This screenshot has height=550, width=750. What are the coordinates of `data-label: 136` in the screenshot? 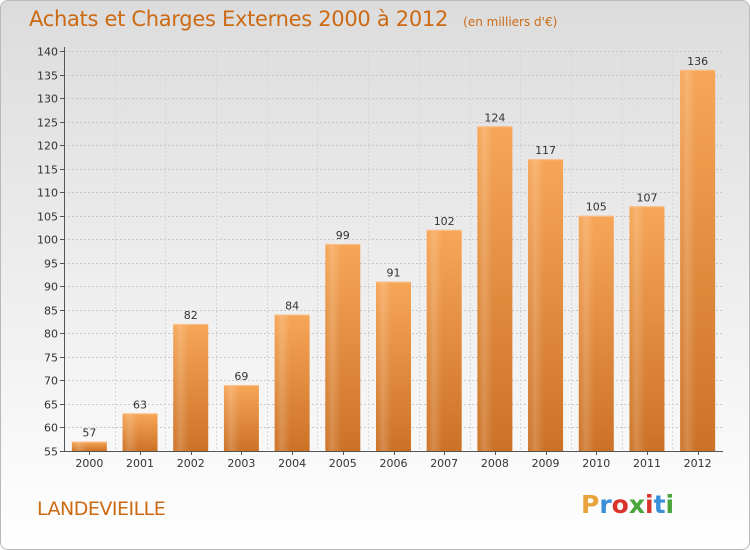 It's located at (697, 61).